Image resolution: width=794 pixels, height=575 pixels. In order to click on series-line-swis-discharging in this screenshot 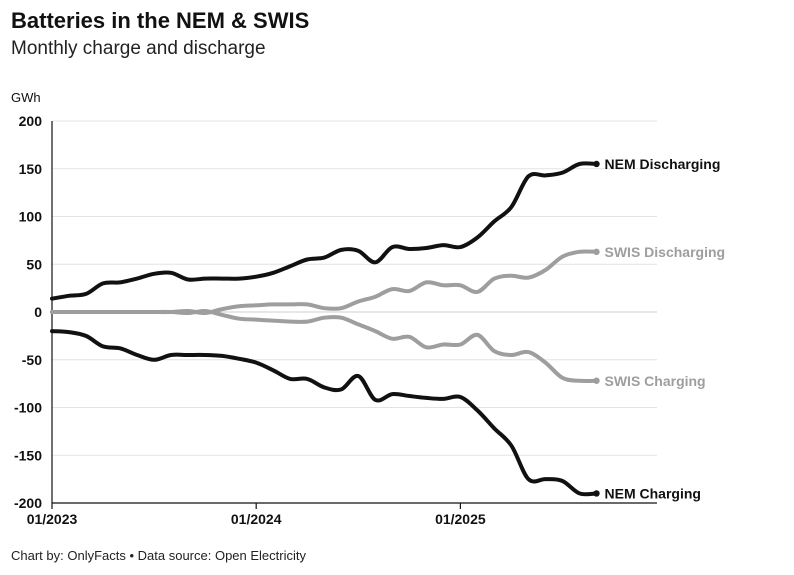, I will do `click(324, 282)`.